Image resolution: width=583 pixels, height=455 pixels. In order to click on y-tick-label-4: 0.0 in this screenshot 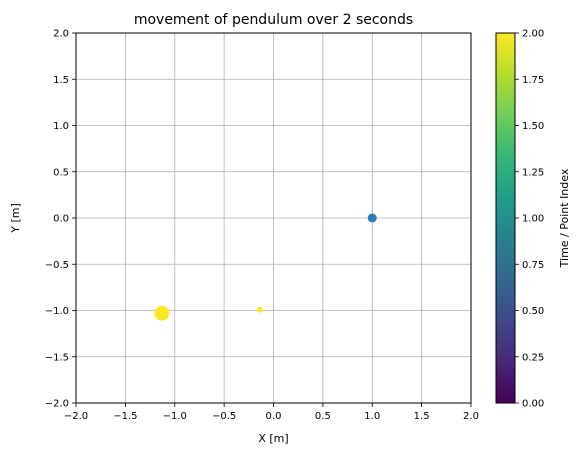, I will do `click(61, 219)`.